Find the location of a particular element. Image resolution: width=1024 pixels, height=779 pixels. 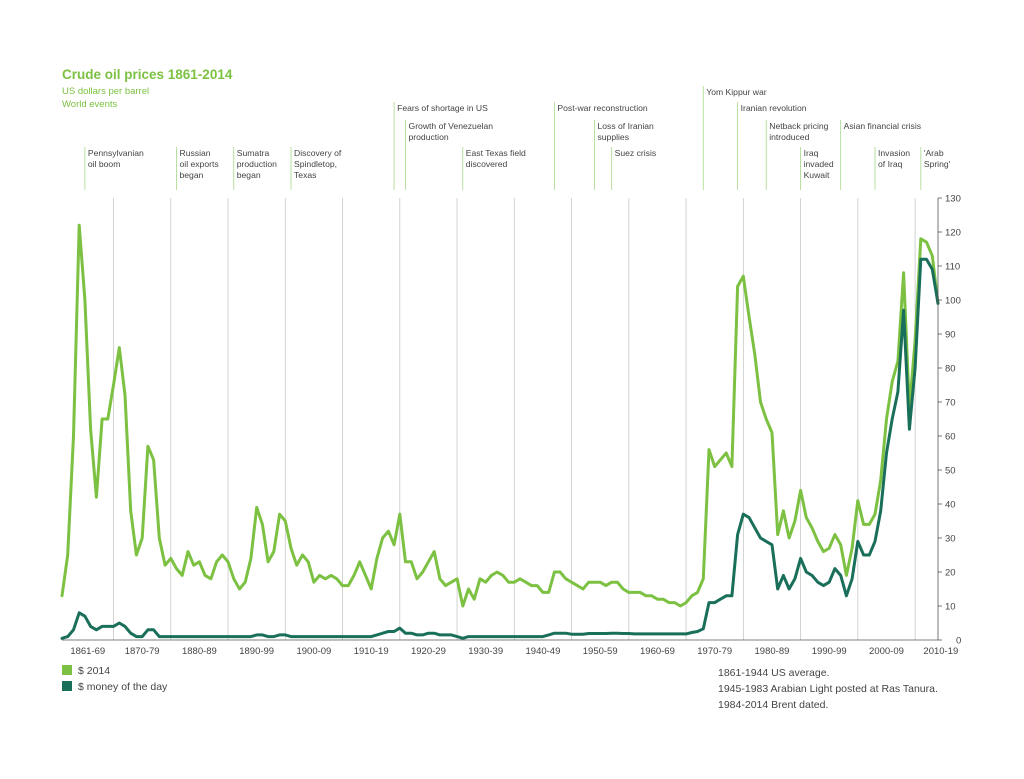

event-label: 'Arab is located at coordinates (934, 153).